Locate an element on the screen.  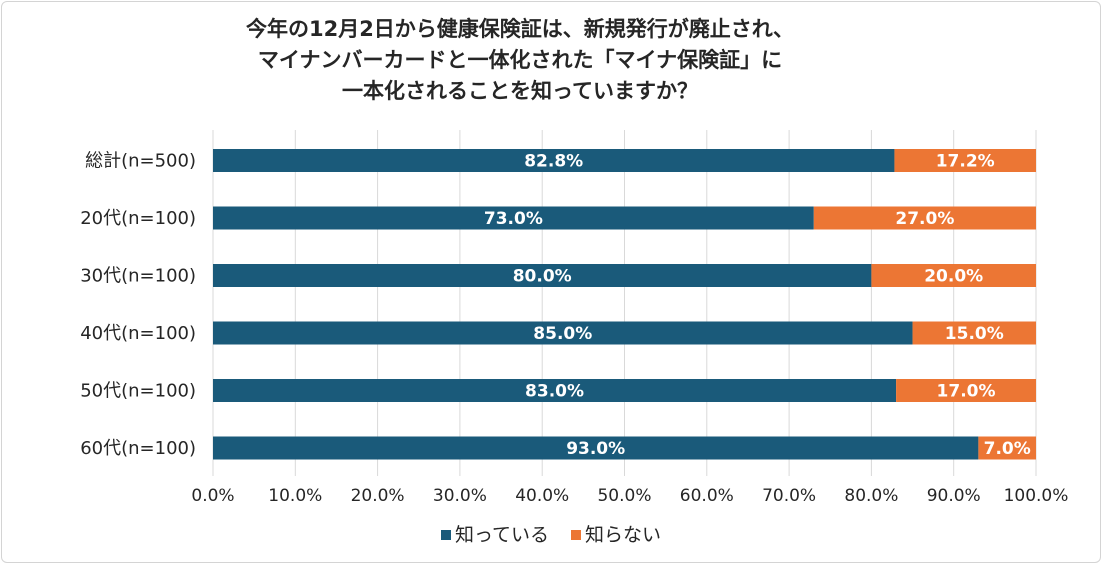
x-tick-label: 90.0% is located at coordinates (954, 496).